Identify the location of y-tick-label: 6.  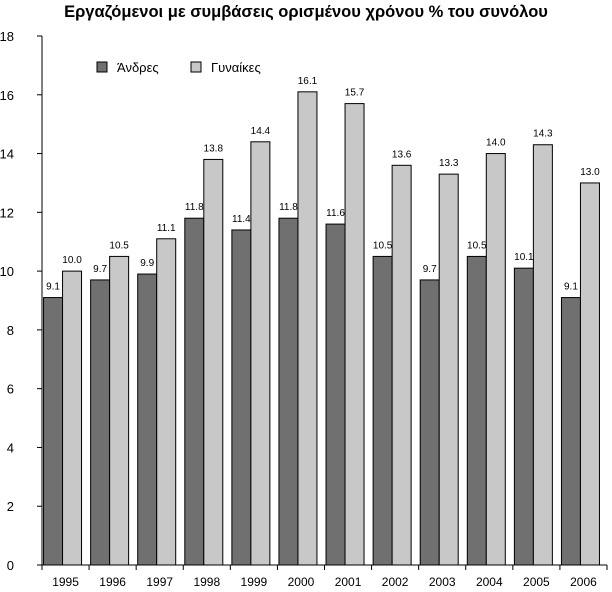
(10, 389).